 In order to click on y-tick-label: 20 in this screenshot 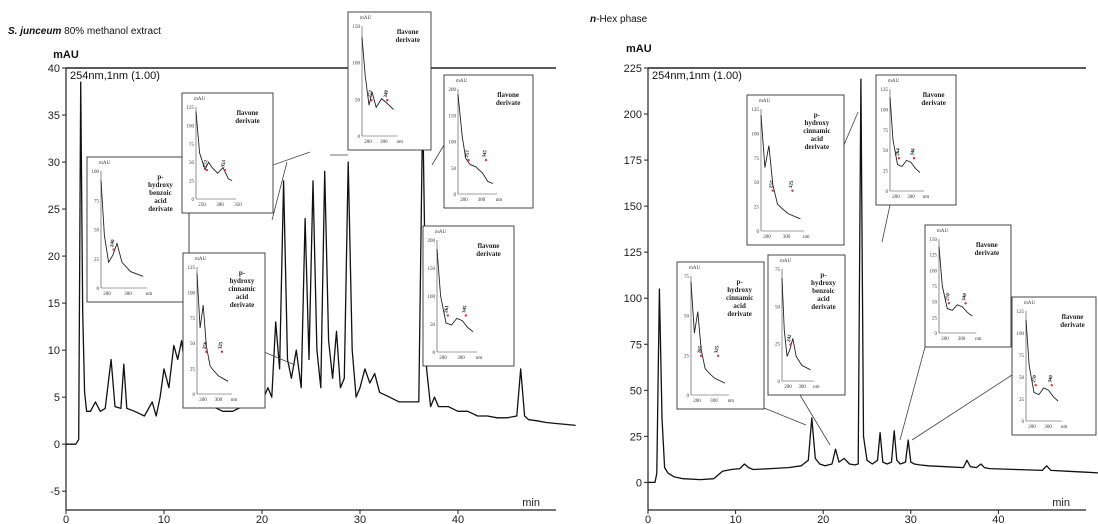, I will do `click(54, 257)`.